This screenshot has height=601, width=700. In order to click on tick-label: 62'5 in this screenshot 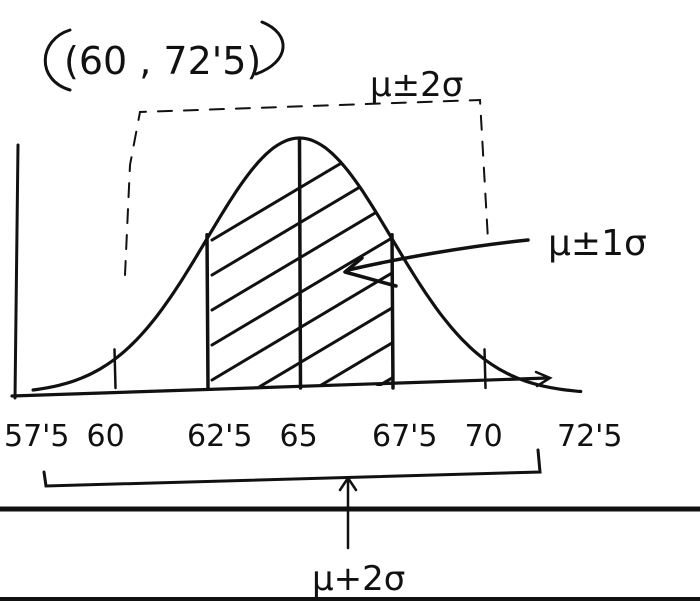, I will do `click(220, 436)`.